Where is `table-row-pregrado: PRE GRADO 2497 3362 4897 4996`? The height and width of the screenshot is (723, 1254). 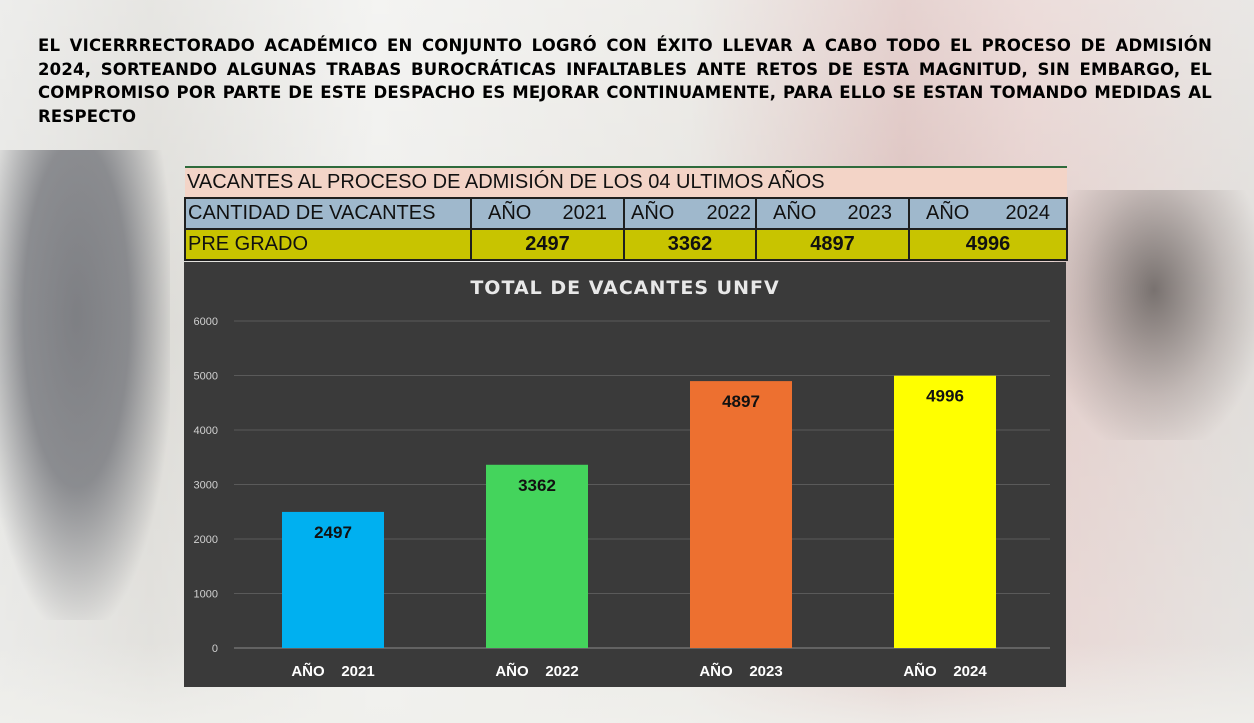 table-row-pregrado: PRE GRADO 2497 3362 4897 4996 is located at coordinates (626, 244).